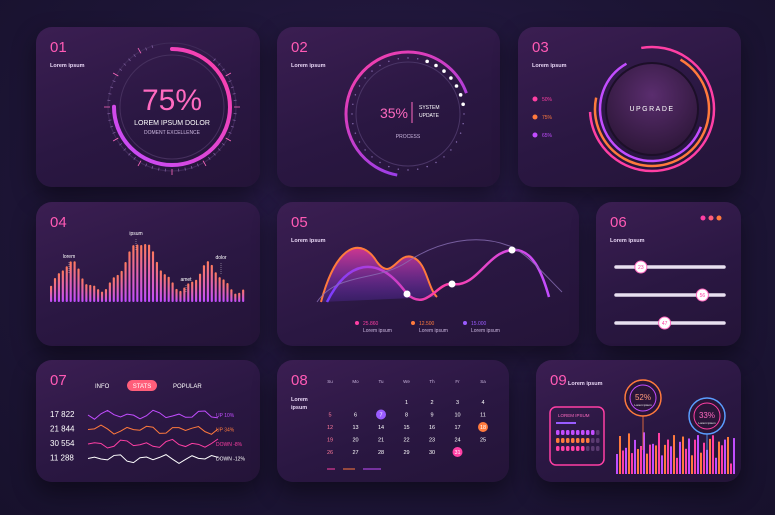 The height and width of the screenshot is (515, 775). What do you see at coordinates (406, 453) in the screenshot?
I see `calendar-day: 29` at bounding box center [406, 453].